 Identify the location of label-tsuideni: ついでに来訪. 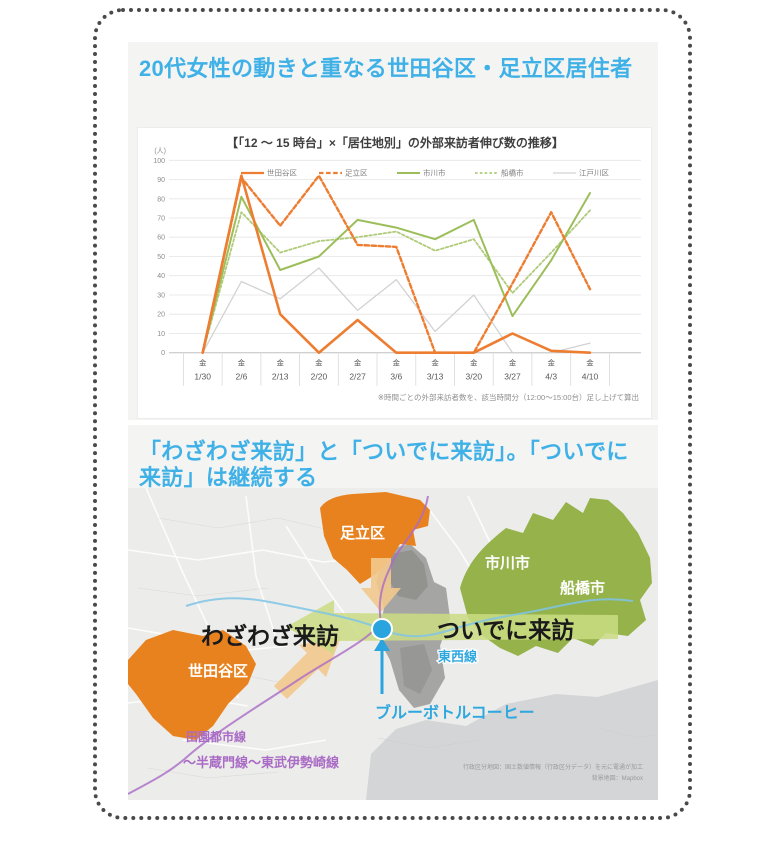
(505, 630).